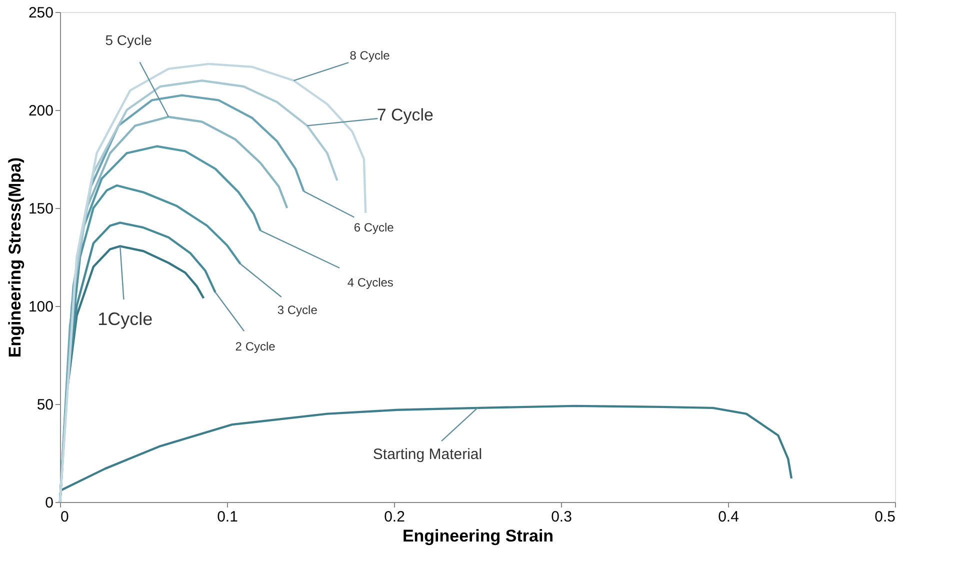 This screenshot has width=955, height=579. What do you see at coordinates (45, 405) in the screenshot?
I see `y-tick-label: 50` at bounding box center [45, 405].